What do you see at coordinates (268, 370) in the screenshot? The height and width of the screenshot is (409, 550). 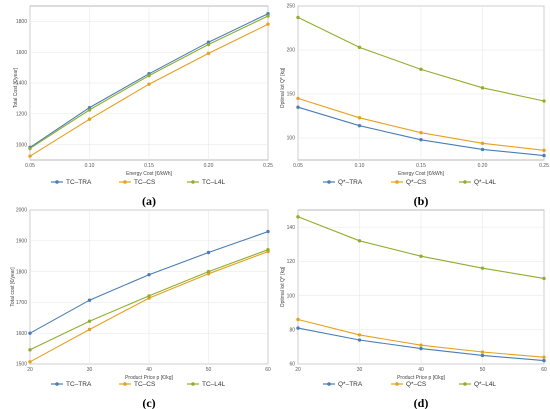 I see `x-tick-label: 60` at bounding box center [268, 370].